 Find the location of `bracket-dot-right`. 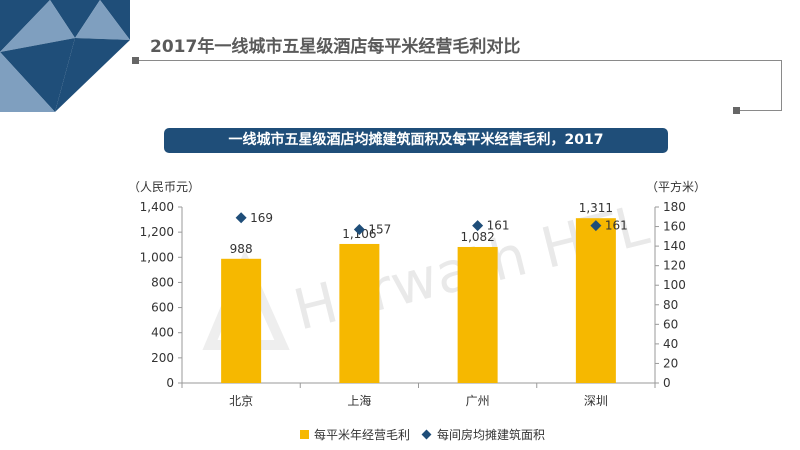

bracket-dot-right is located at coordinates (736, 110).